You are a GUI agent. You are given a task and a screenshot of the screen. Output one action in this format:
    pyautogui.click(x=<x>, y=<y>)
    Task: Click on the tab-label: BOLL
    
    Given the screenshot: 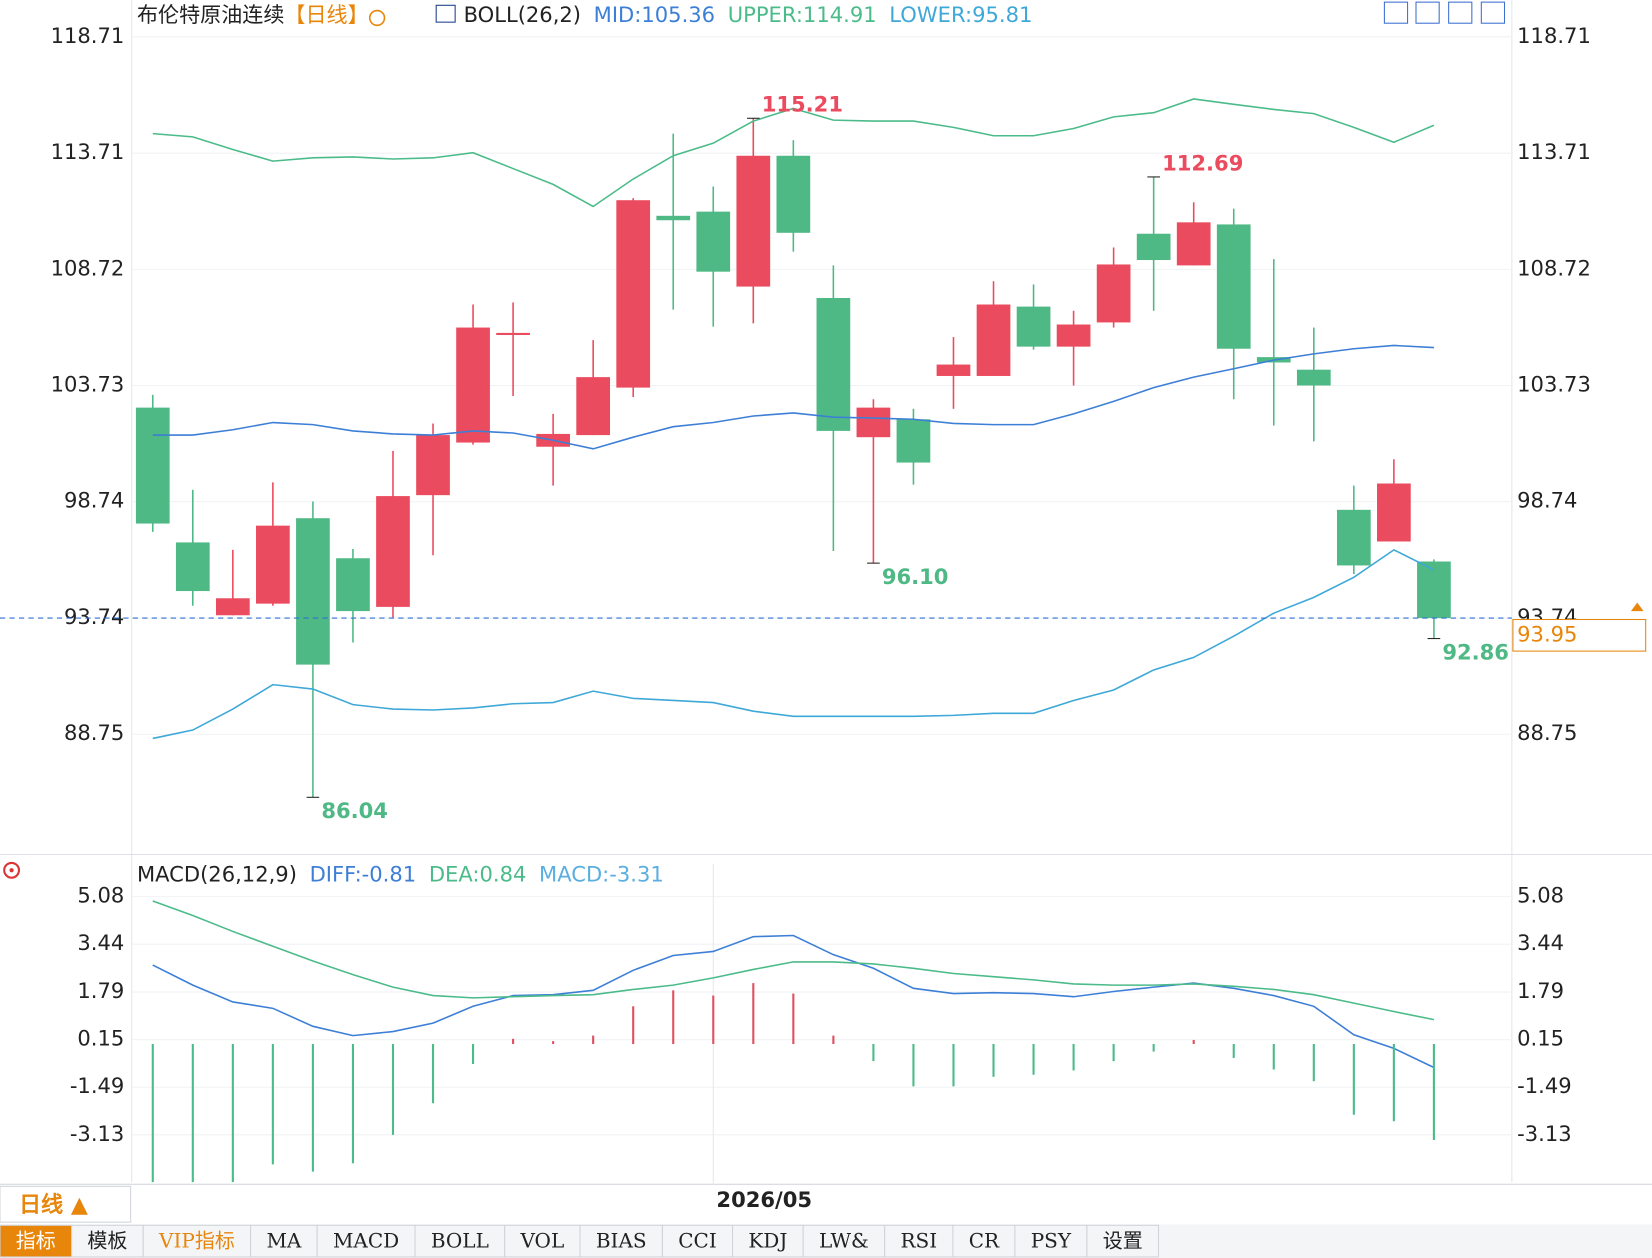 What is the action you would take?
    pyautogui.click(x=460, y=1241)
    